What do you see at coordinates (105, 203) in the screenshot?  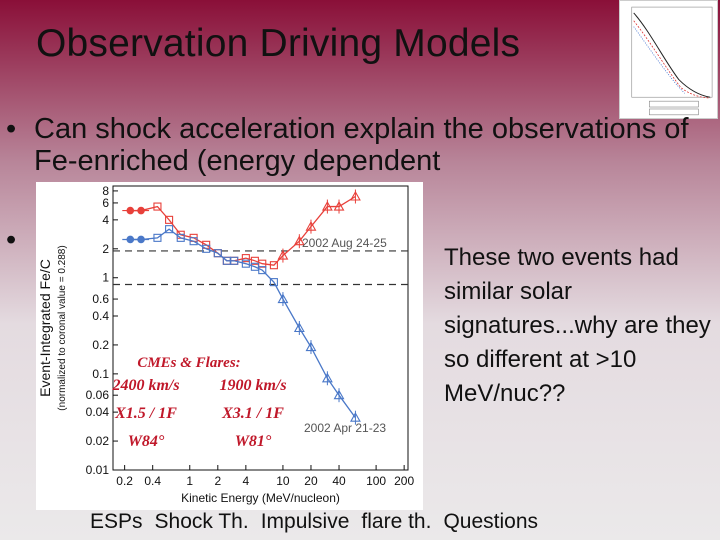 I see `y-tick-label: 6` at bounding box center [105, 203].